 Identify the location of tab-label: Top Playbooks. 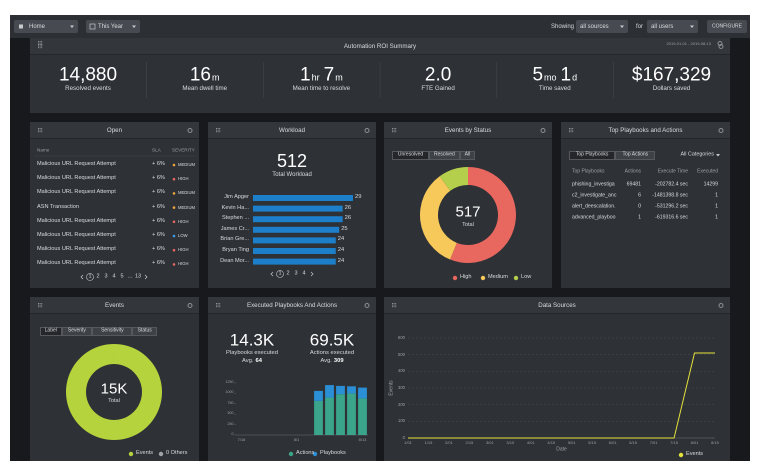
(592, 154).